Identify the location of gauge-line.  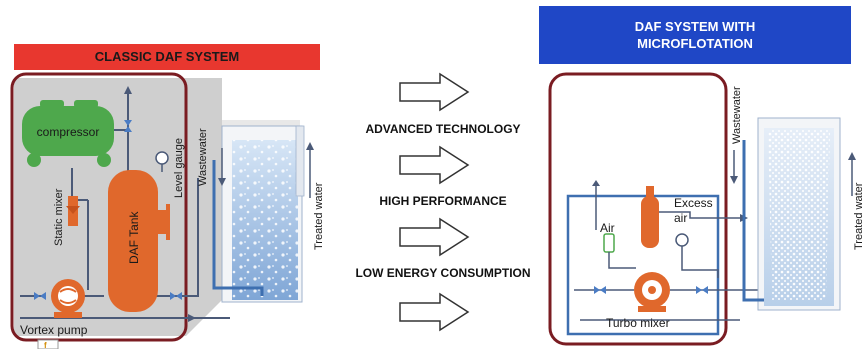
(700, 262).